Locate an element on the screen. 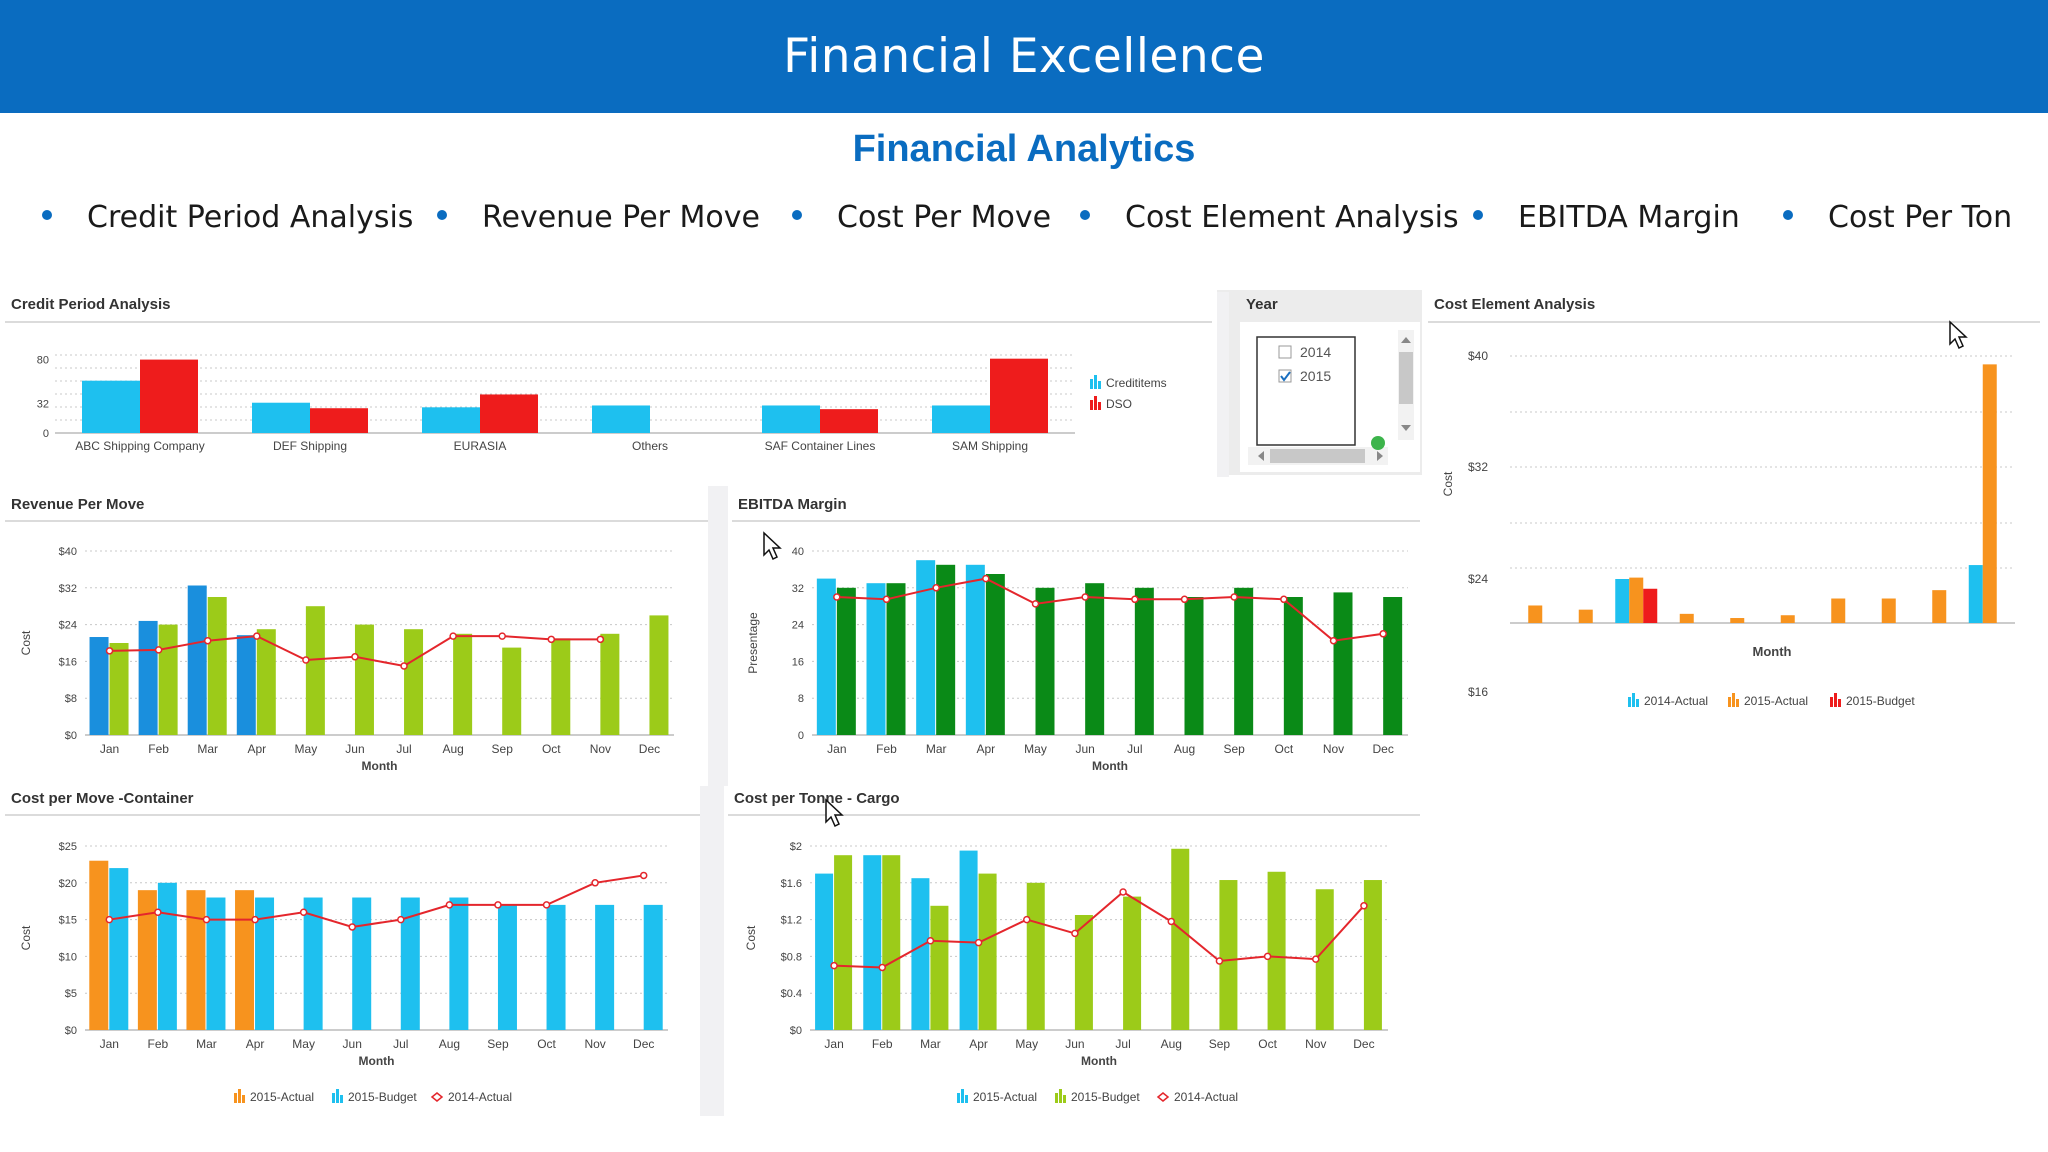 Image resolution: width=2048 pixels, height=1152 pixels. x-tick-label: ABC Shipping Company is located at coordinates (139, 446).